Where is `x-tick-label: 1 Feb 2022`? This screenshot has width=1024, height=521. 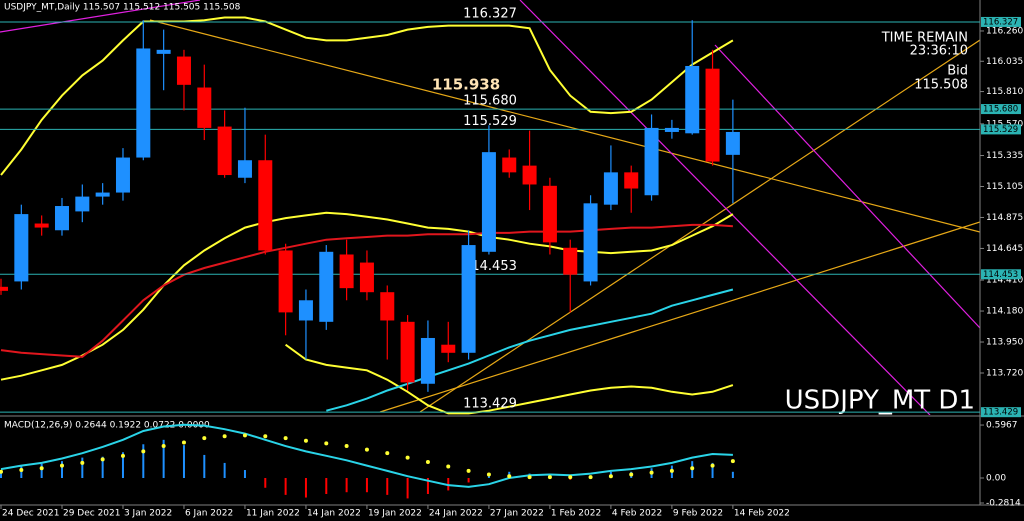 x-tick-label: 1 Feb 2022 is located at coordinates (576, 514).